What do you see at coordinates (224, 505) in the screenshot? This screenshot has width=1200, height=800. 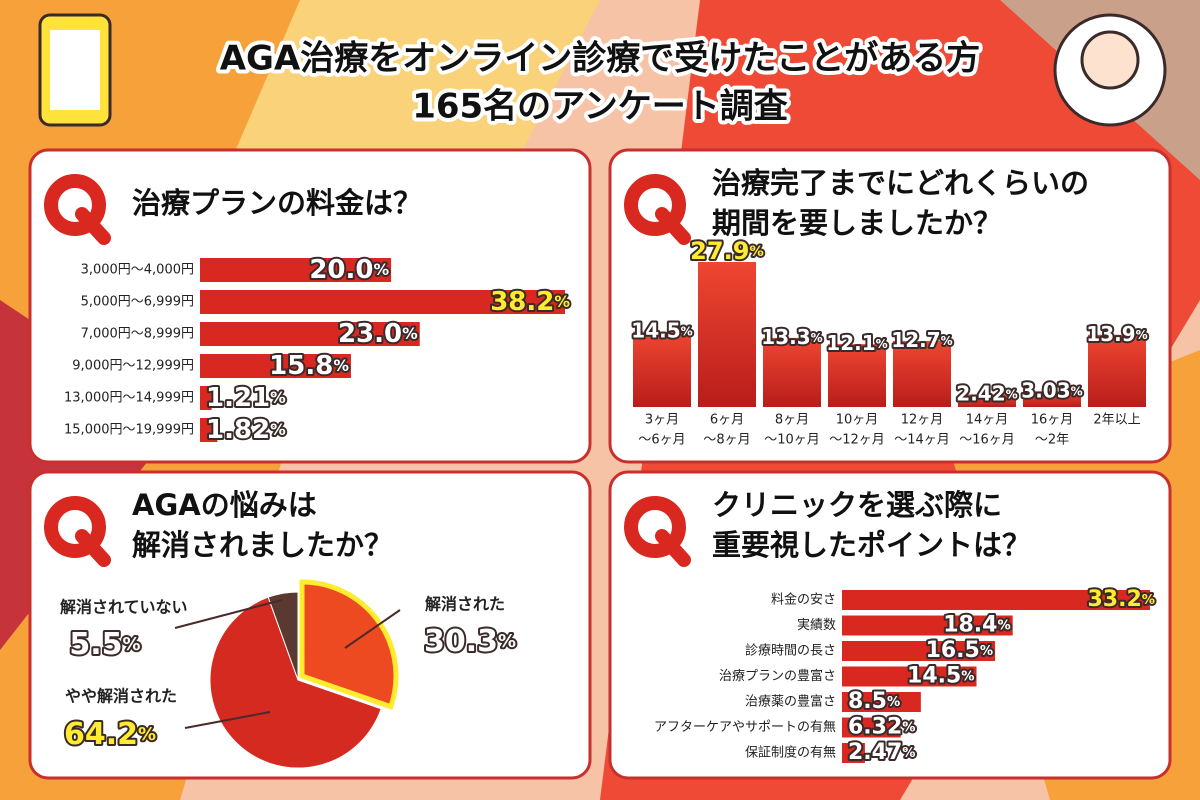 I see `question-title: AGAの悩みは` at bounding box center [224, 505].